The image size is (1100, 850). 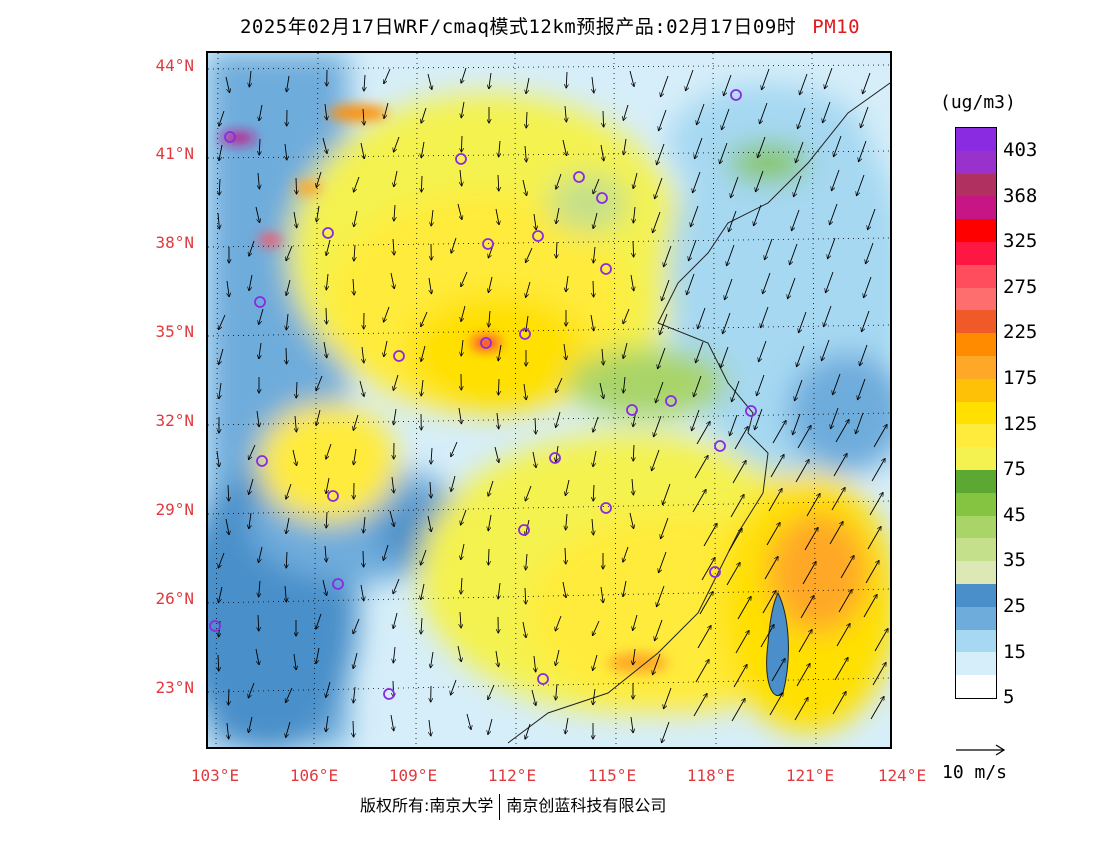 I want to click on legend-label: 15, so click(x=1014, y=651).